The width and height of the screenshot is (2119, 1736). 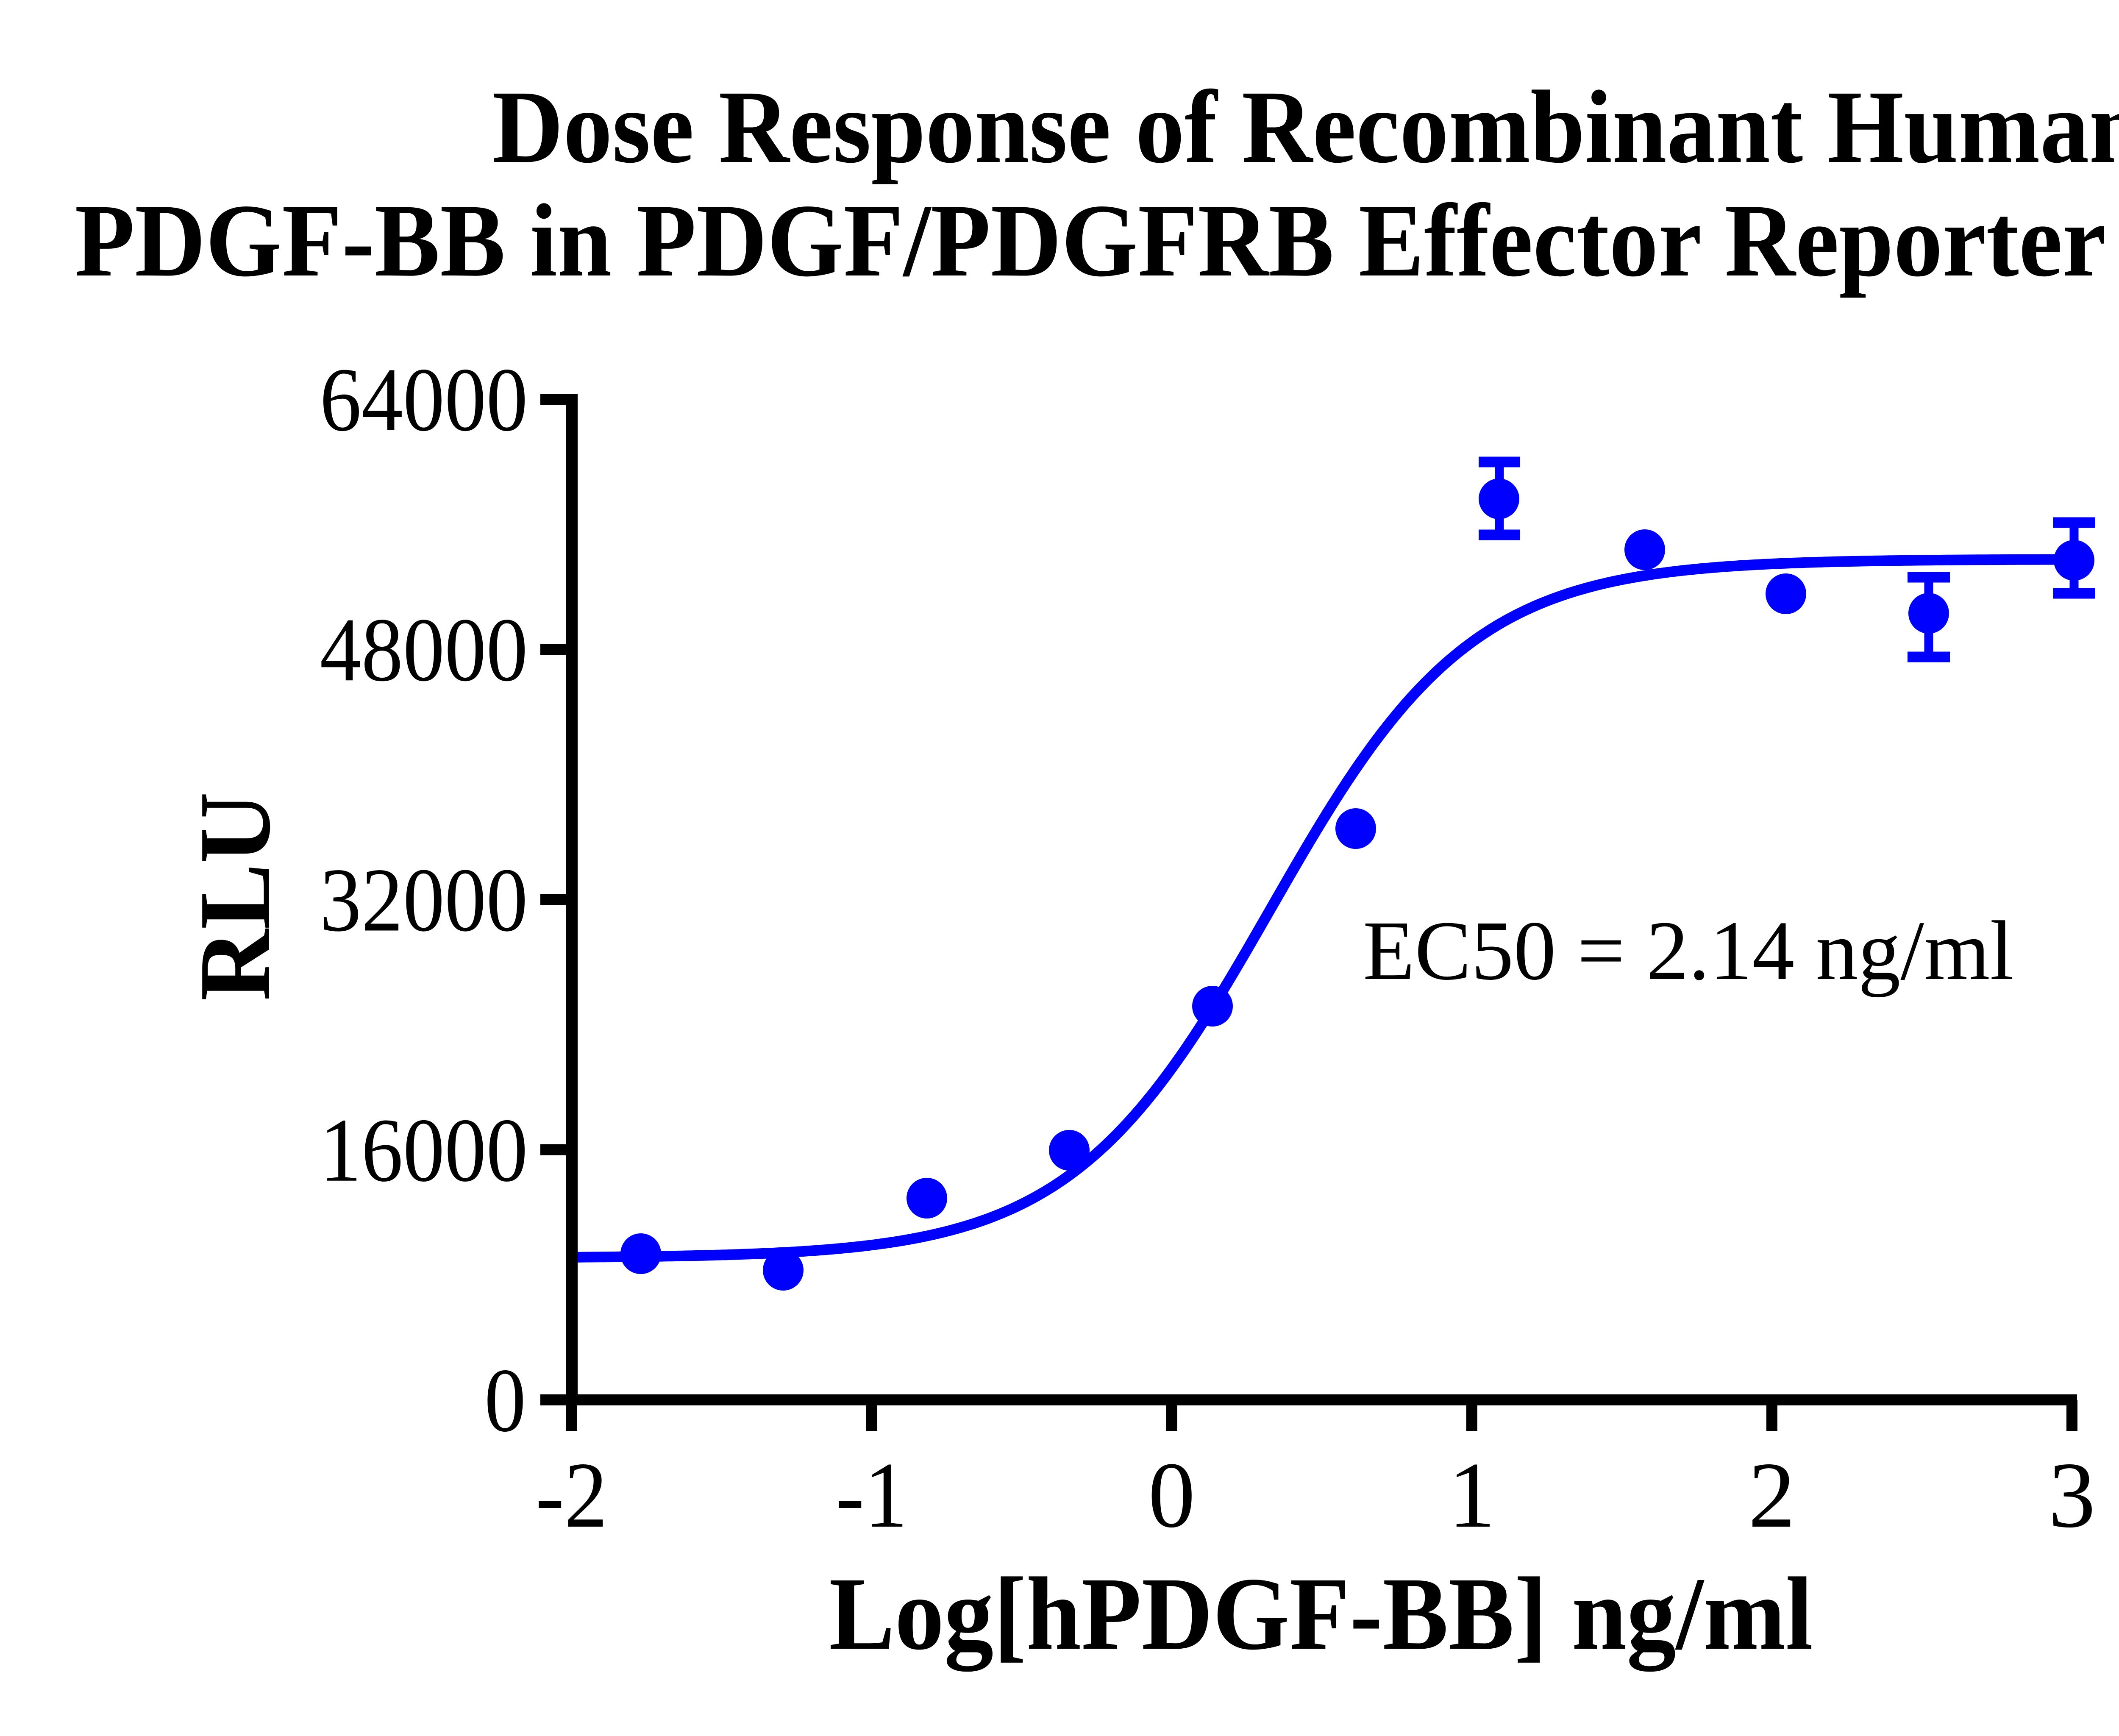 I want to click on svg-text: 64000, so click(x=424, y=399).